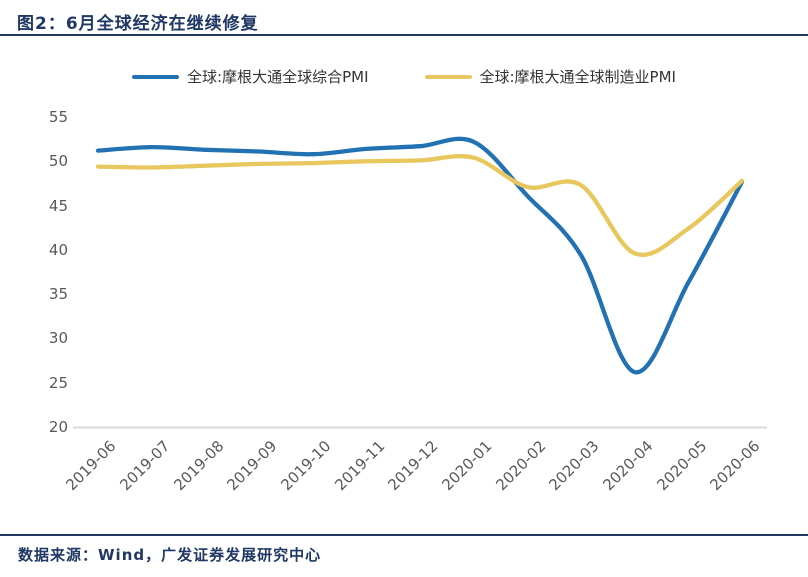 The height and width of the screenshot is (577, 808). Describe the element at coordinates (58, 161) in the screenshot. I see `y-axis-tick-label: 50` at that location.